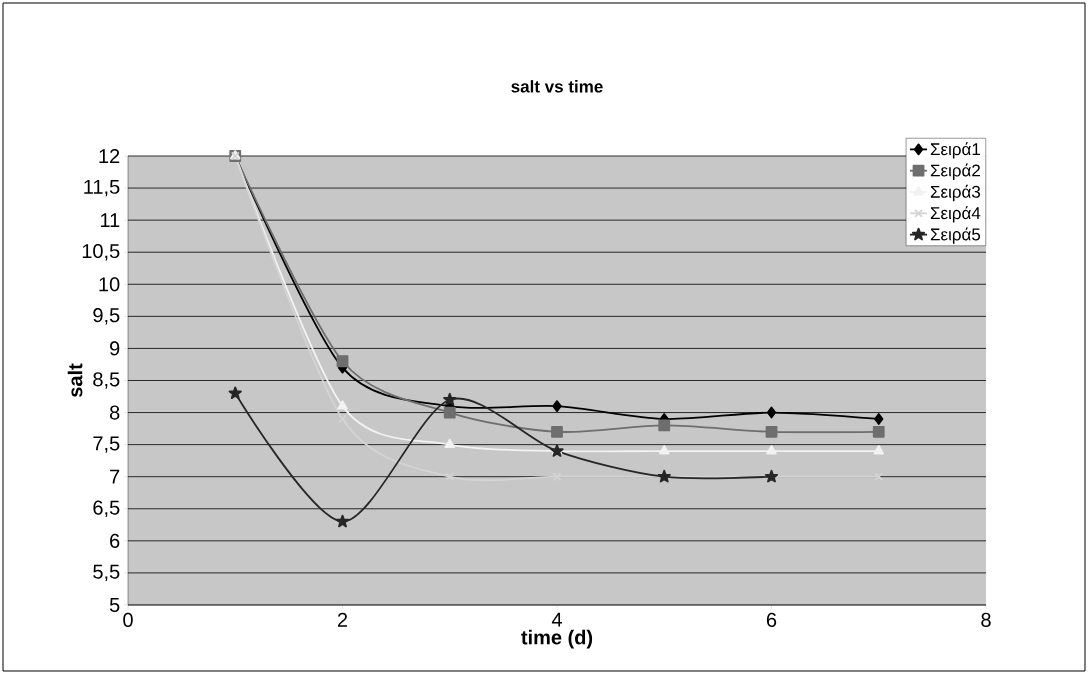 The image size is (1088, 674). What do you see at coordinates (557, 639) in the screenshot?
I see `x-axis-title: time (d)` at bounding box center [557, 639].